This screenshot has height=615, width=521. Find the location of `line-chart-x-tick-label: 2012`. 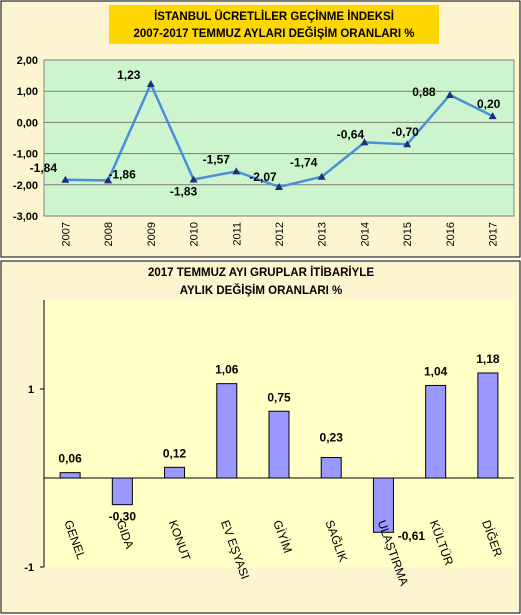

line-chart-x-tick-label: 2012 is located at coordinates (280, 234).